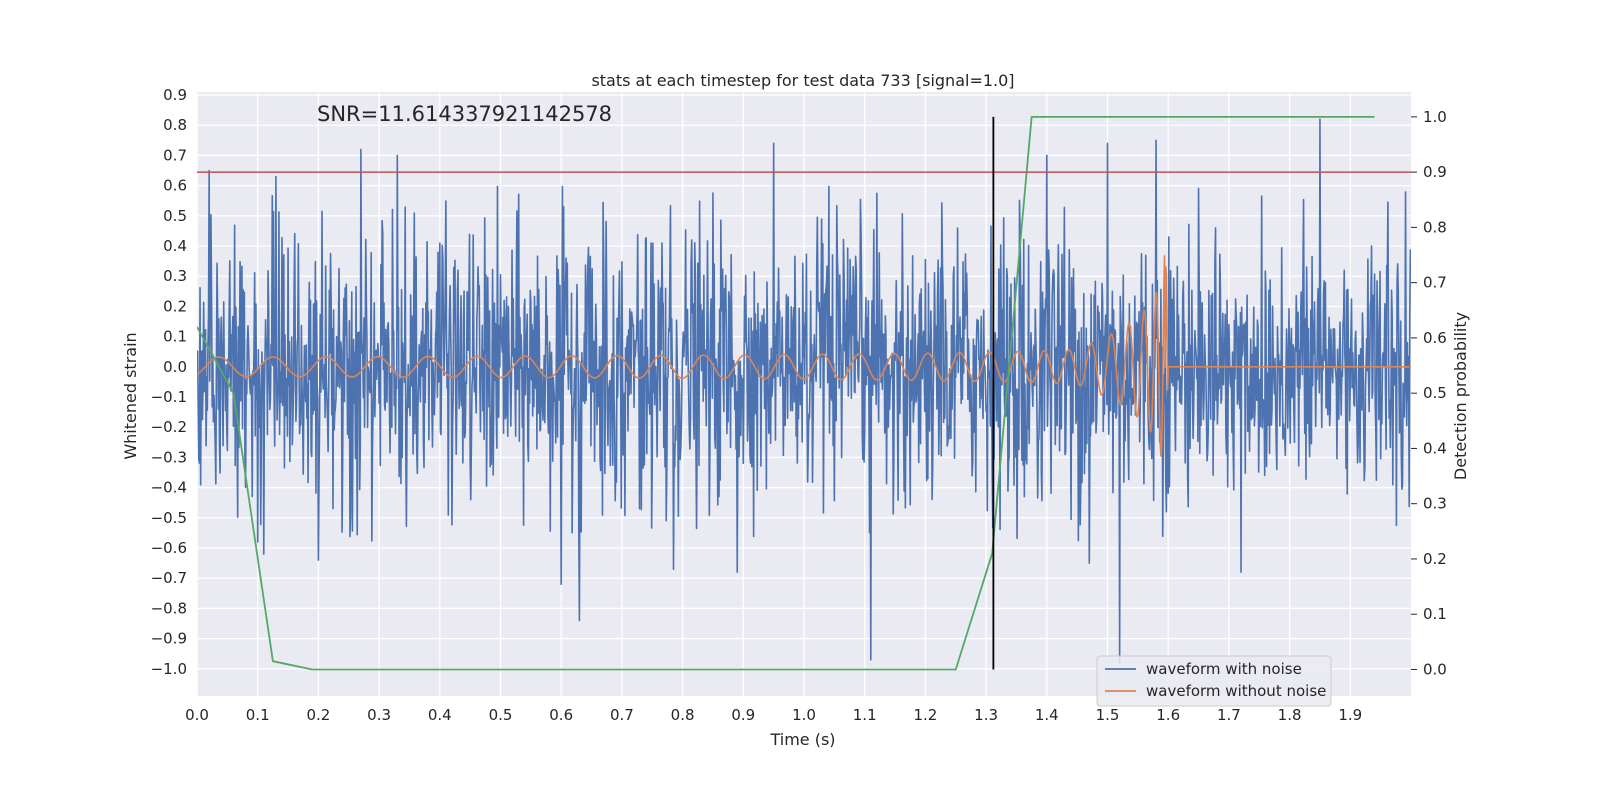 The width and height of the screenshot is (1600, 800). What do you see at coordinates (1350, 715) in the screenshot?
I see `x-tick-label: 1.9` at bounding box center [1350, 715].